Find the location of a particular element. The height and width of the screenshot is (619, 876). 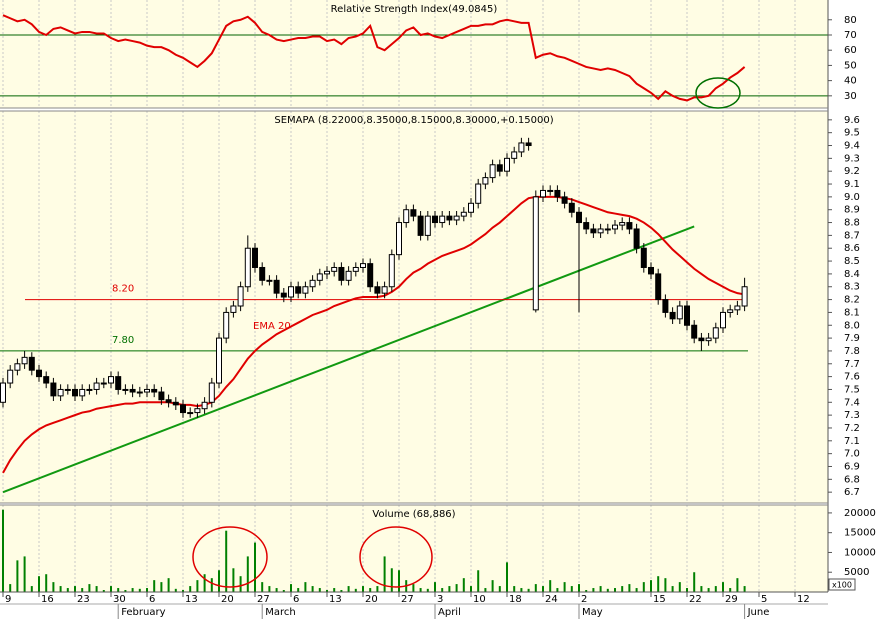

x-tick-label: 6 is located at coordinates (152, 599).